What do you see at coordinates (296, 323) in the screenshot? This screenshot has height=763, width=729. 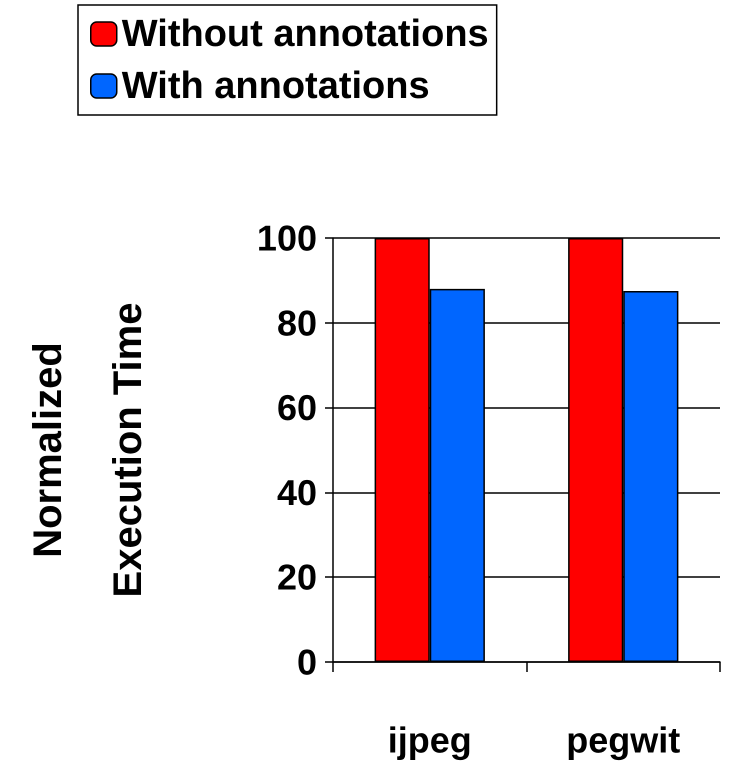 I see `y-tick-label: 80` at bounding box center [296, 323].